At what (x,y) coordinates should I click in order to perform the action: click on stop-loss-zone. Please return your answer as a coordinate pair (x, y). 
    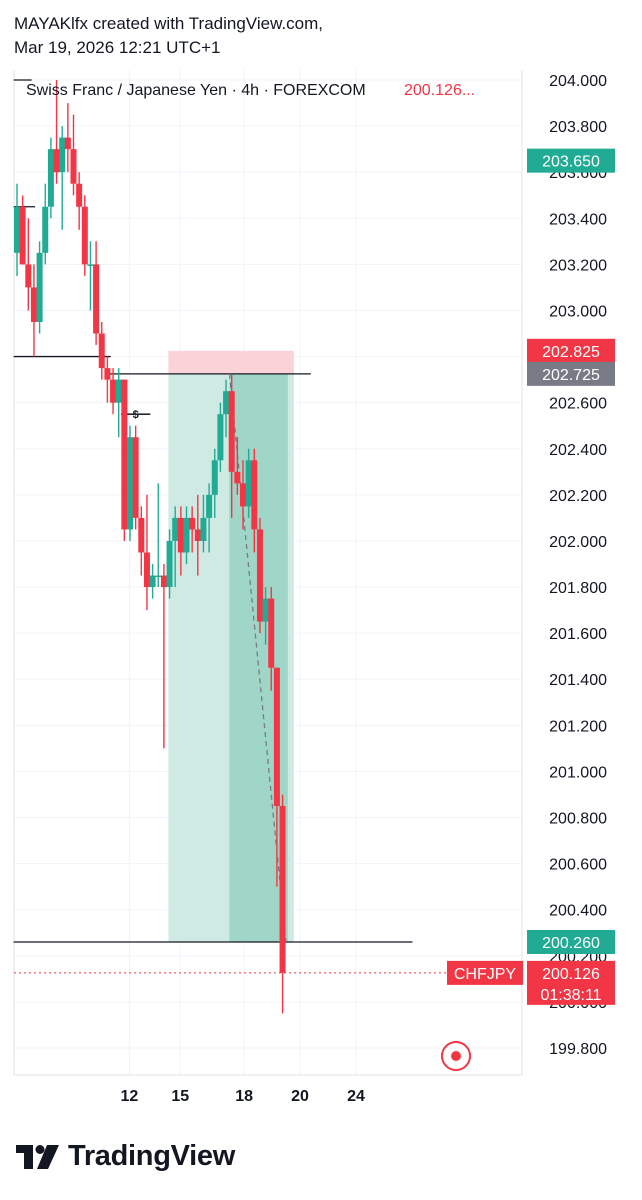
    Looking at the image, I should click on (231, 362).